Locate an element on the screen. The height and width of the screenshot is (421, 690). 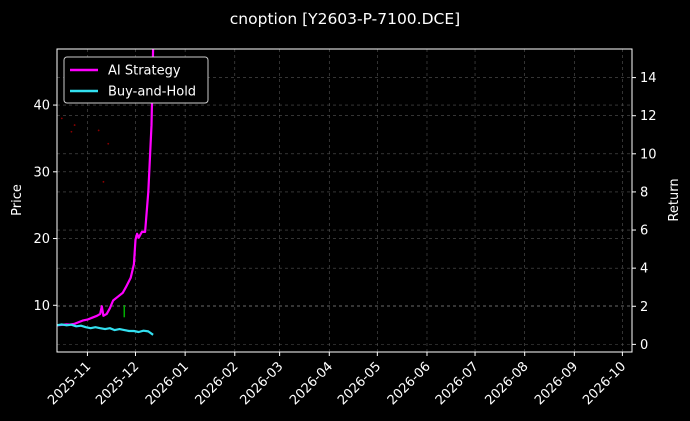
chart-title: cnoption [Y2603-P-7100.DCE] is located at coordinates (345, 19).